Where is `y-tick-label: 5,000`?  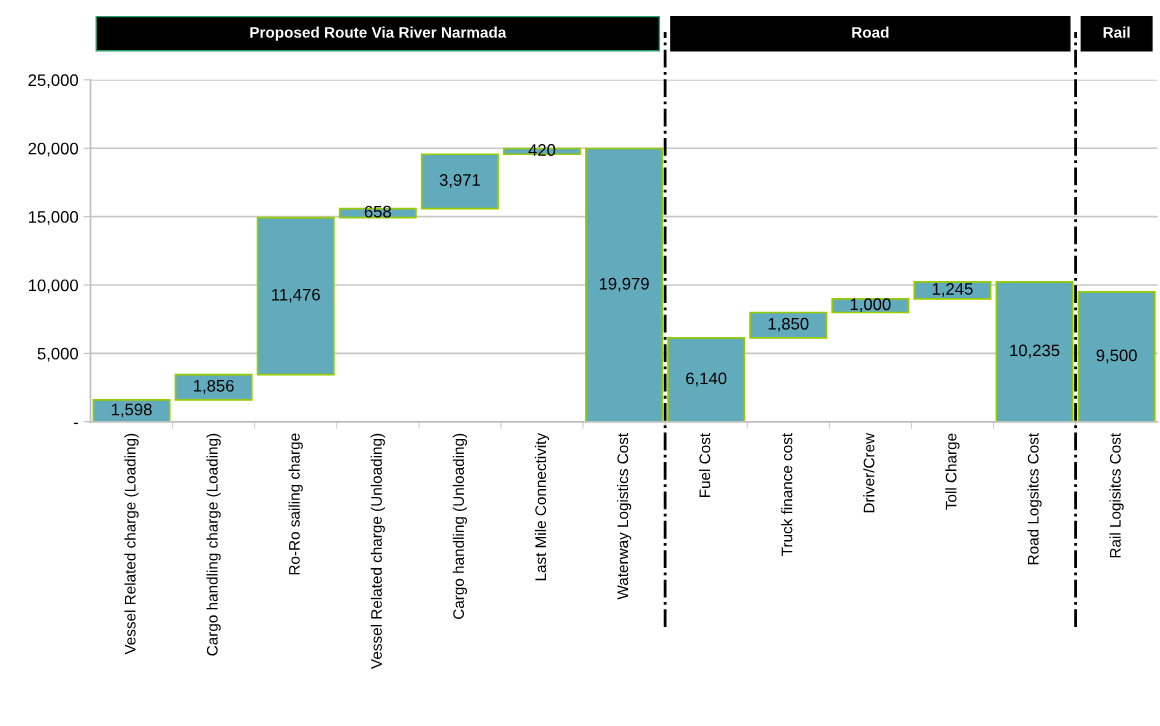 y-tick-label: 5,000 is located at coordinates (58, 354).